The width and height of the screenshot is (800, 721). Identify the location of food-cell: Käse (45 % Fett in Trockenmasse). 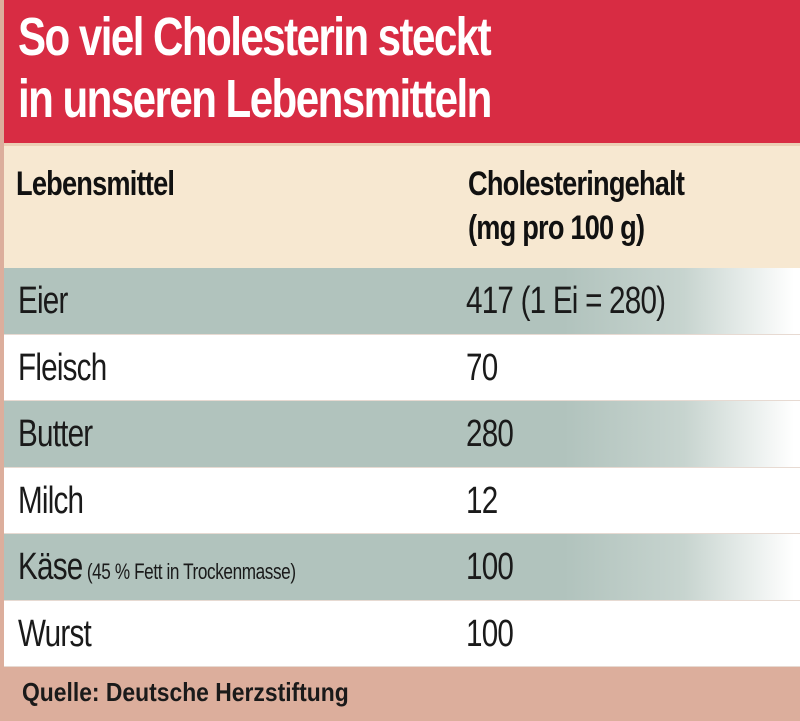
(157, 569).